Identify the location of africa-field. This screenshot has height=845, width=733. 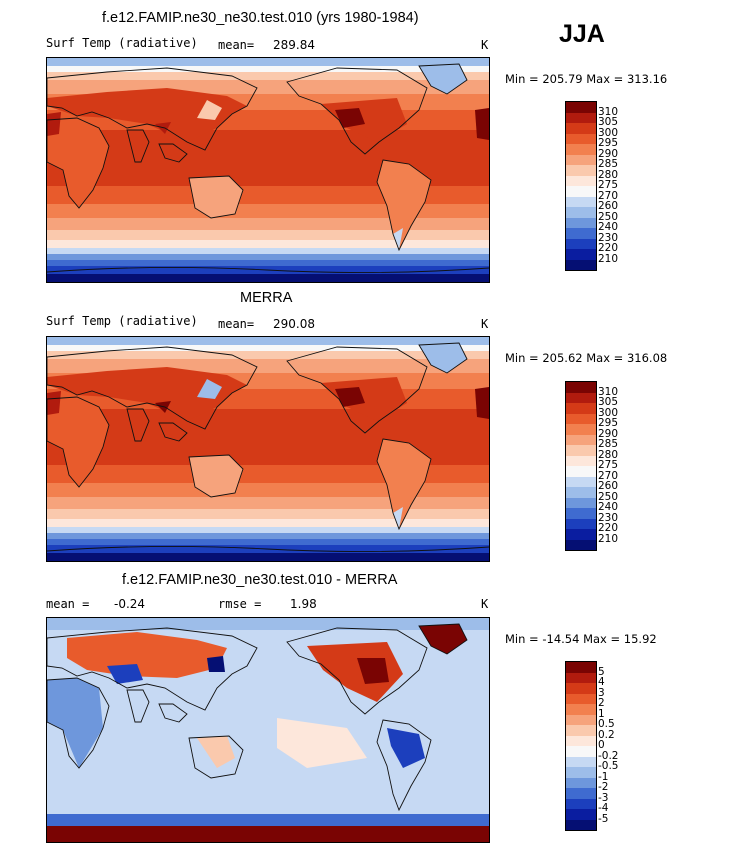
(78, 163).